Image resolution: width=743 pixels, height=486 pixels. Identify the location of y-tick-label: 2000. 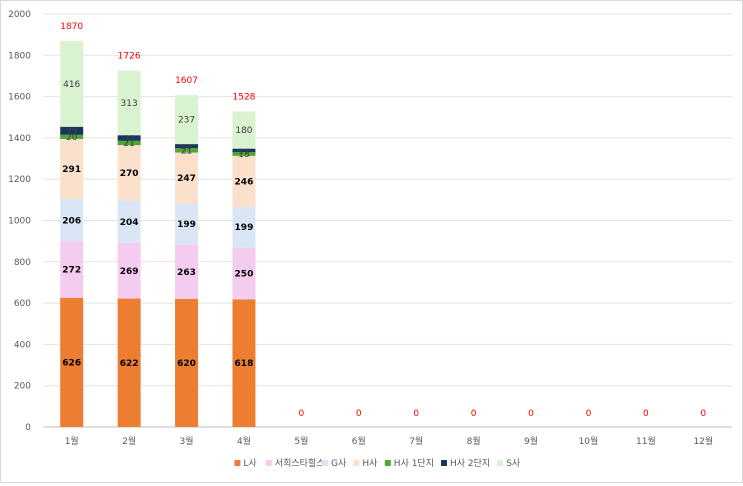
(19, 15).